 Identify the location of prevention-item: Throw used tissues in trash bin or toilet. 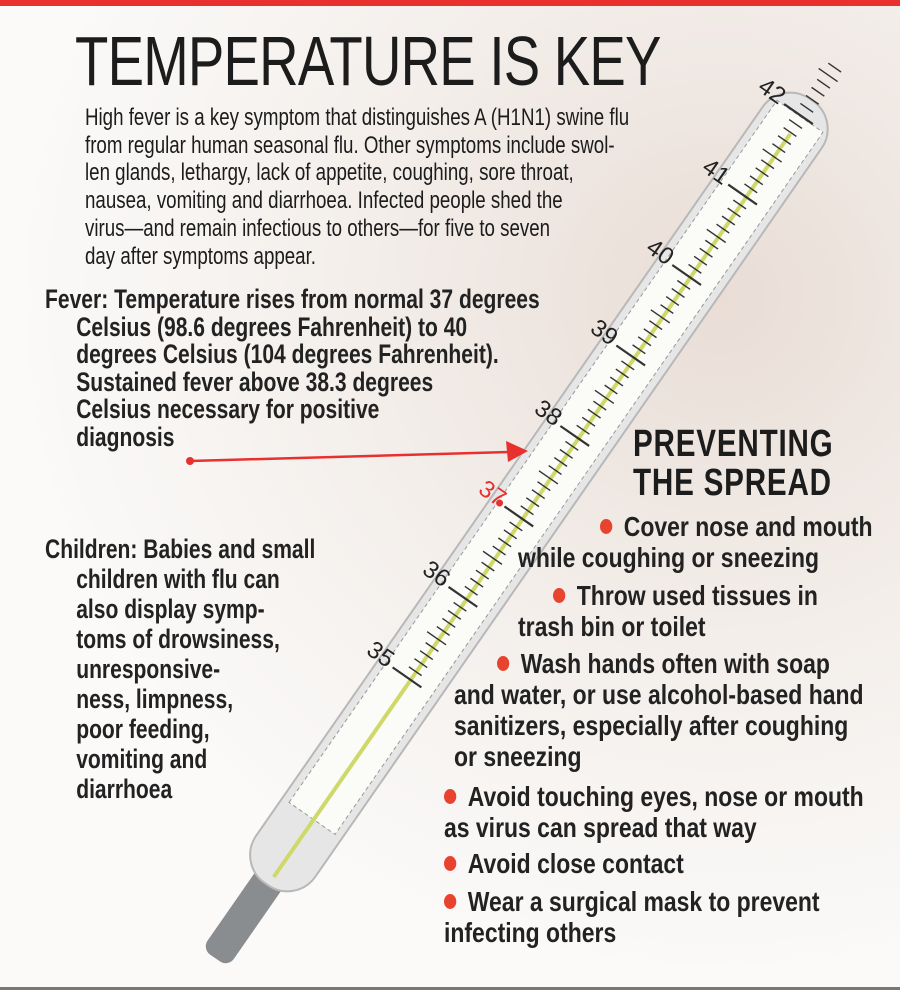
(668, 611).